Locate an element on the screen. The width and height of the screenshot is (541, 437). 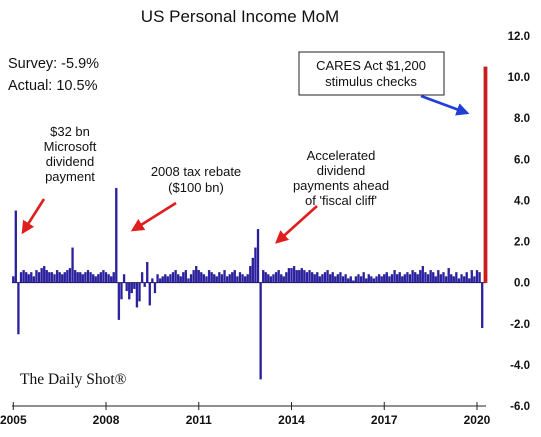
annotation-text: payment is located at coordinates (70, 176).